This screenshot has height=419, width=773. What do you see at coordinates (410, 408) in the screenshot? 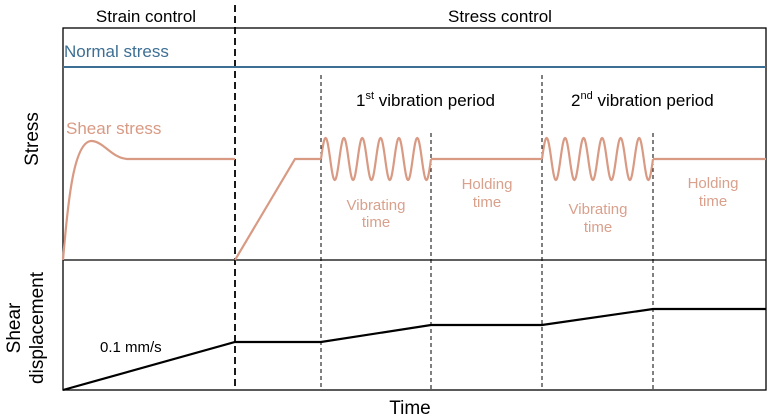
I see `x-axis-label: Time` at bounding box center [410, 408].